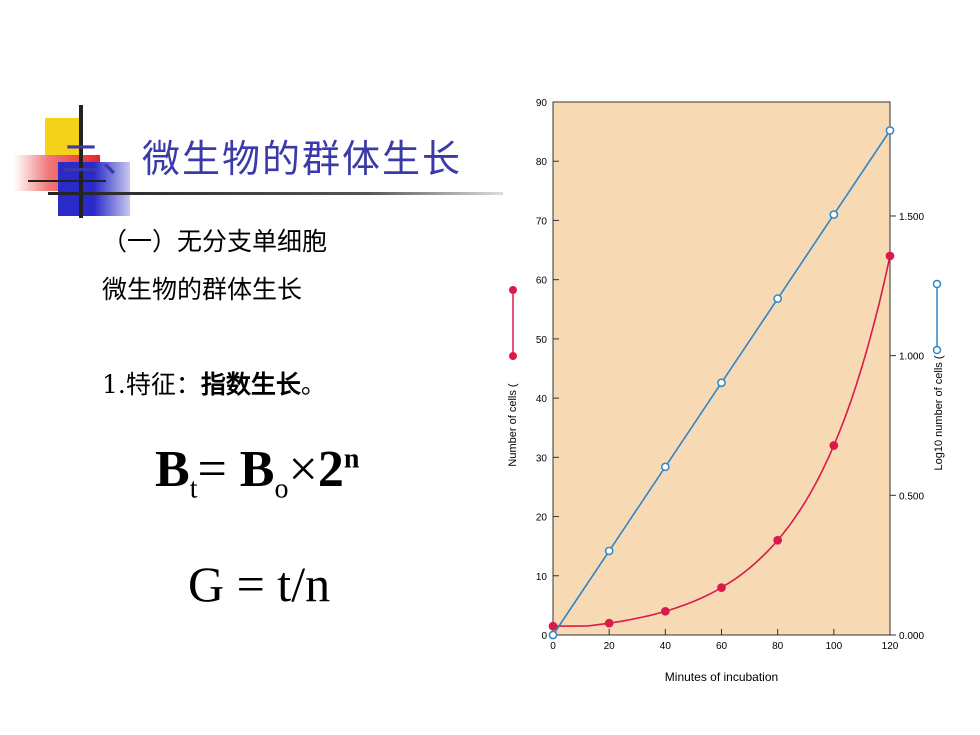 The width and height of the screenshot is (980, 735). Describe the element at coordinates (544, 636) in the screenshot. I see `y-tick-label-left: 0` at that location.